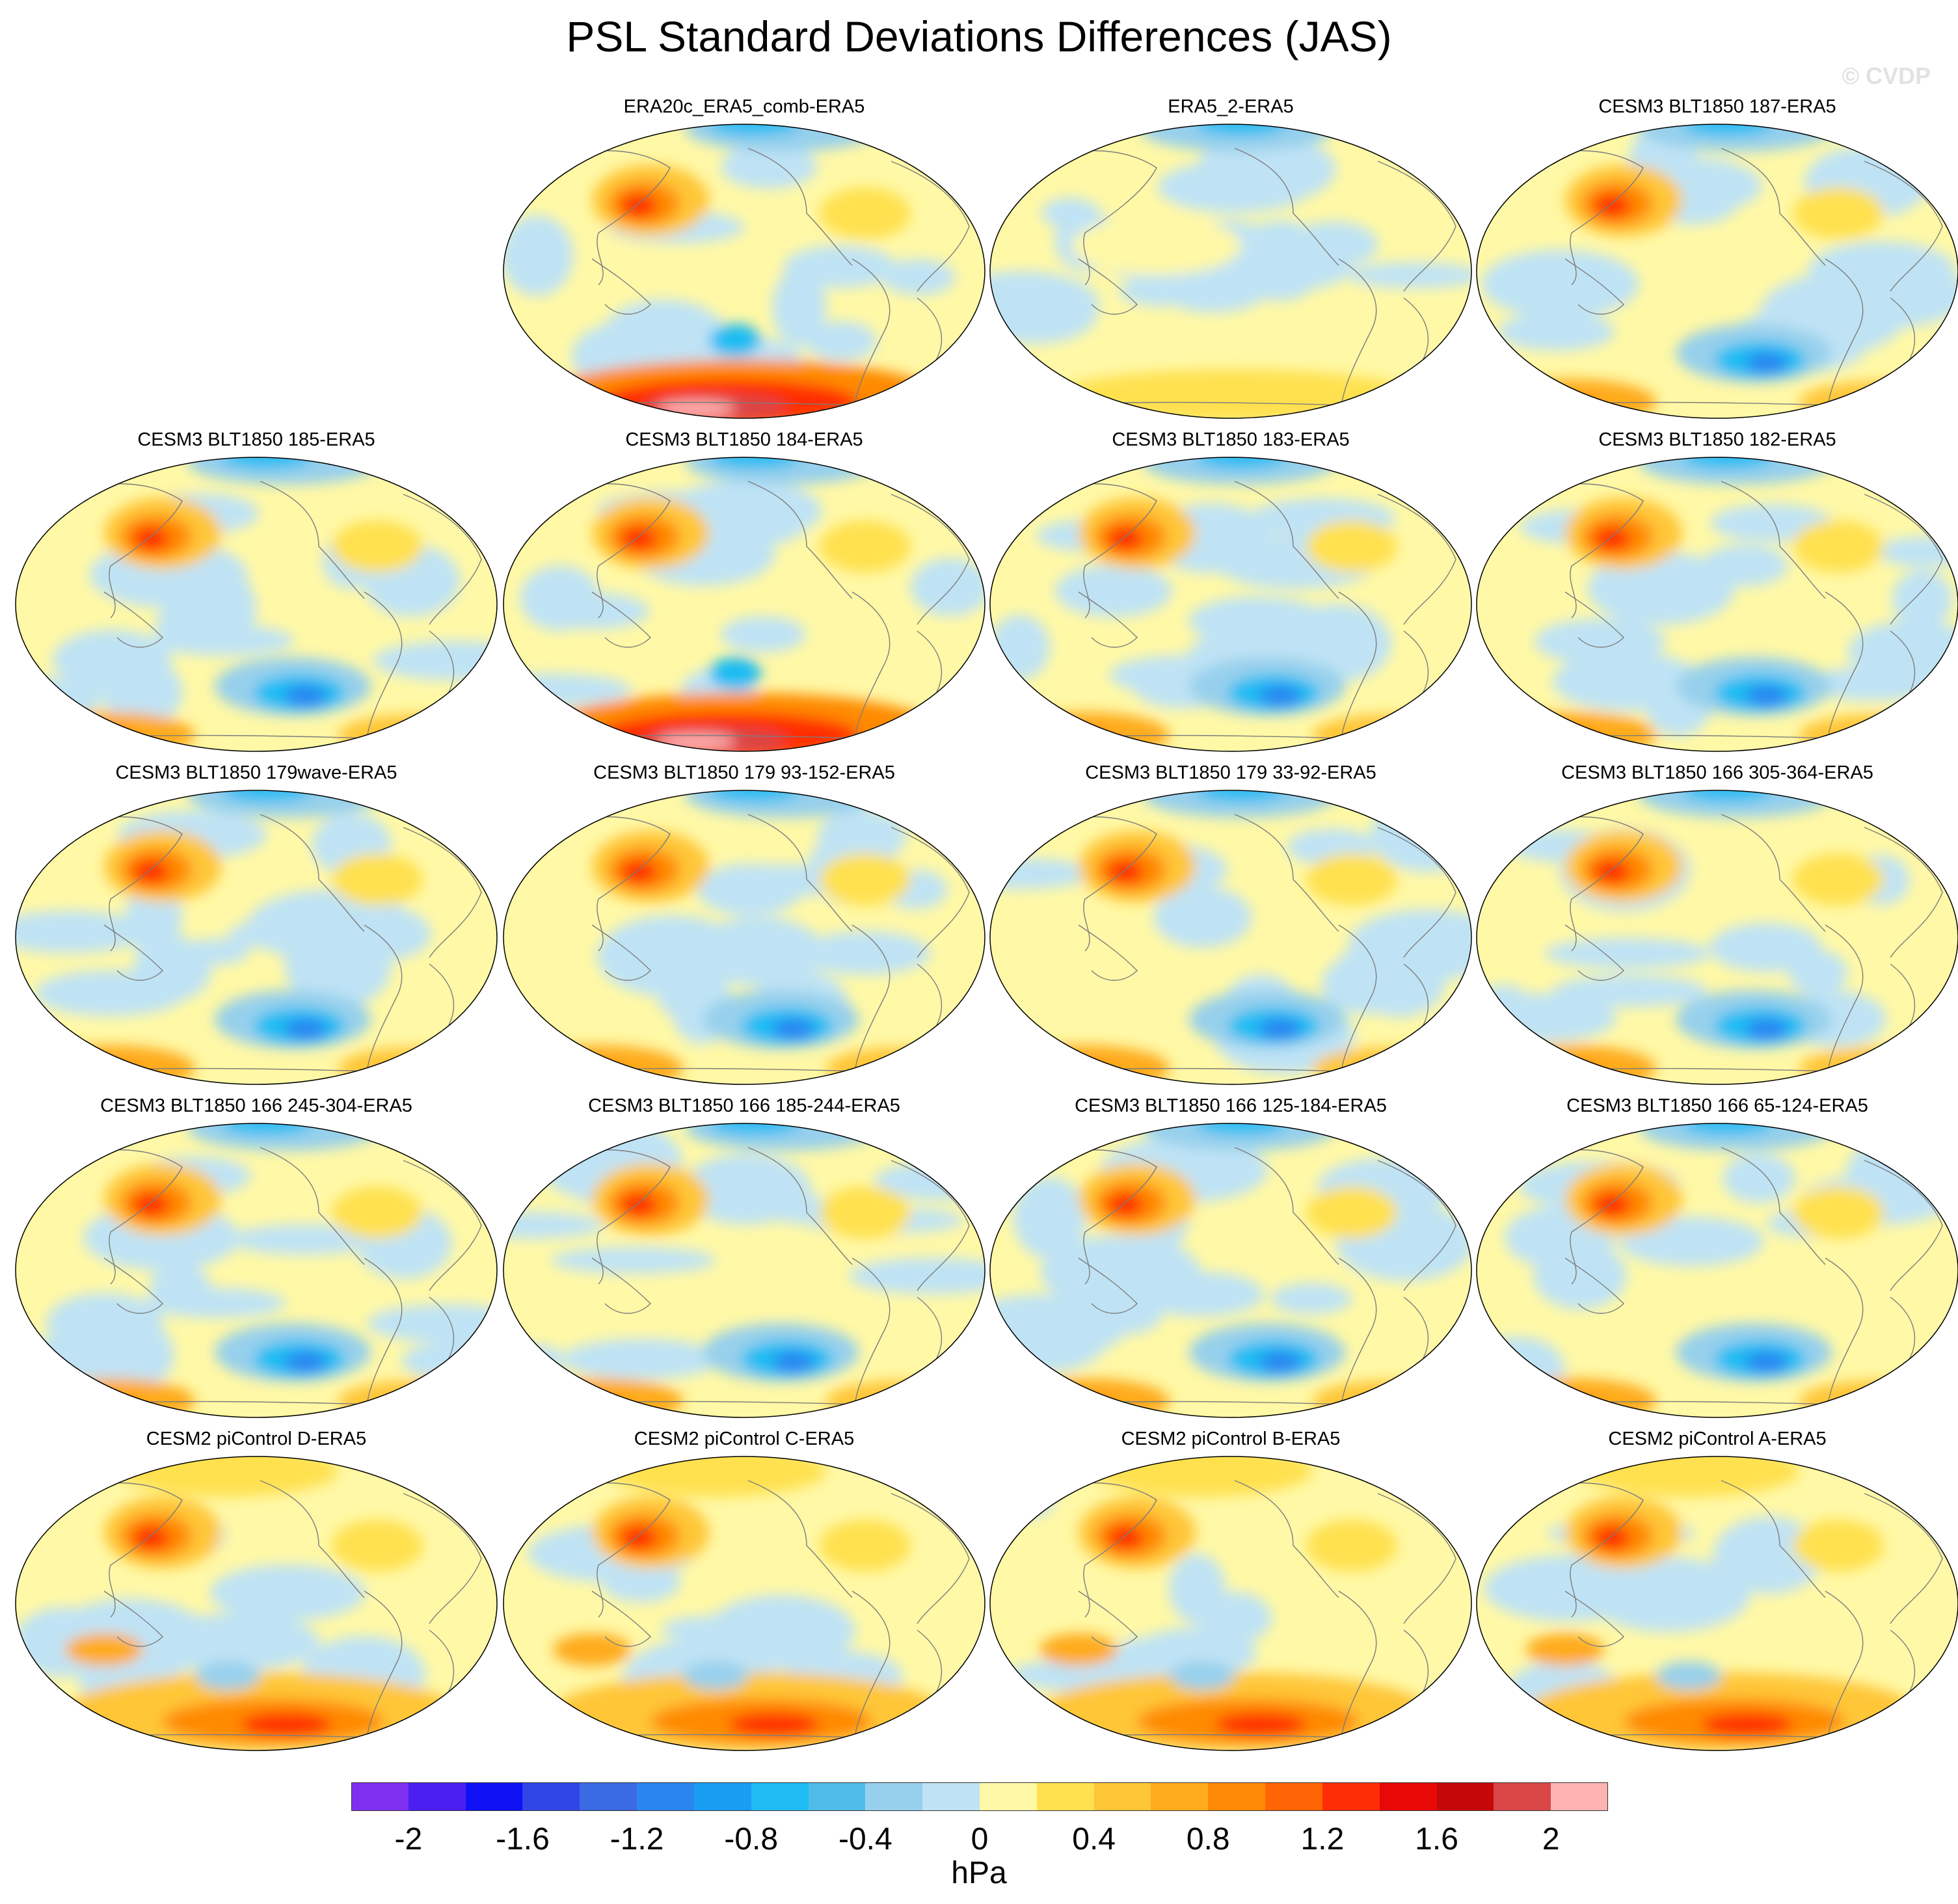 This screenshot has height=1904, width=1958. What do you see at coordinates (744, 439) in the screenshot?
I see `panel-title: CESM3 BLT1850 184-ERA5` at bounding box center [744, 439].